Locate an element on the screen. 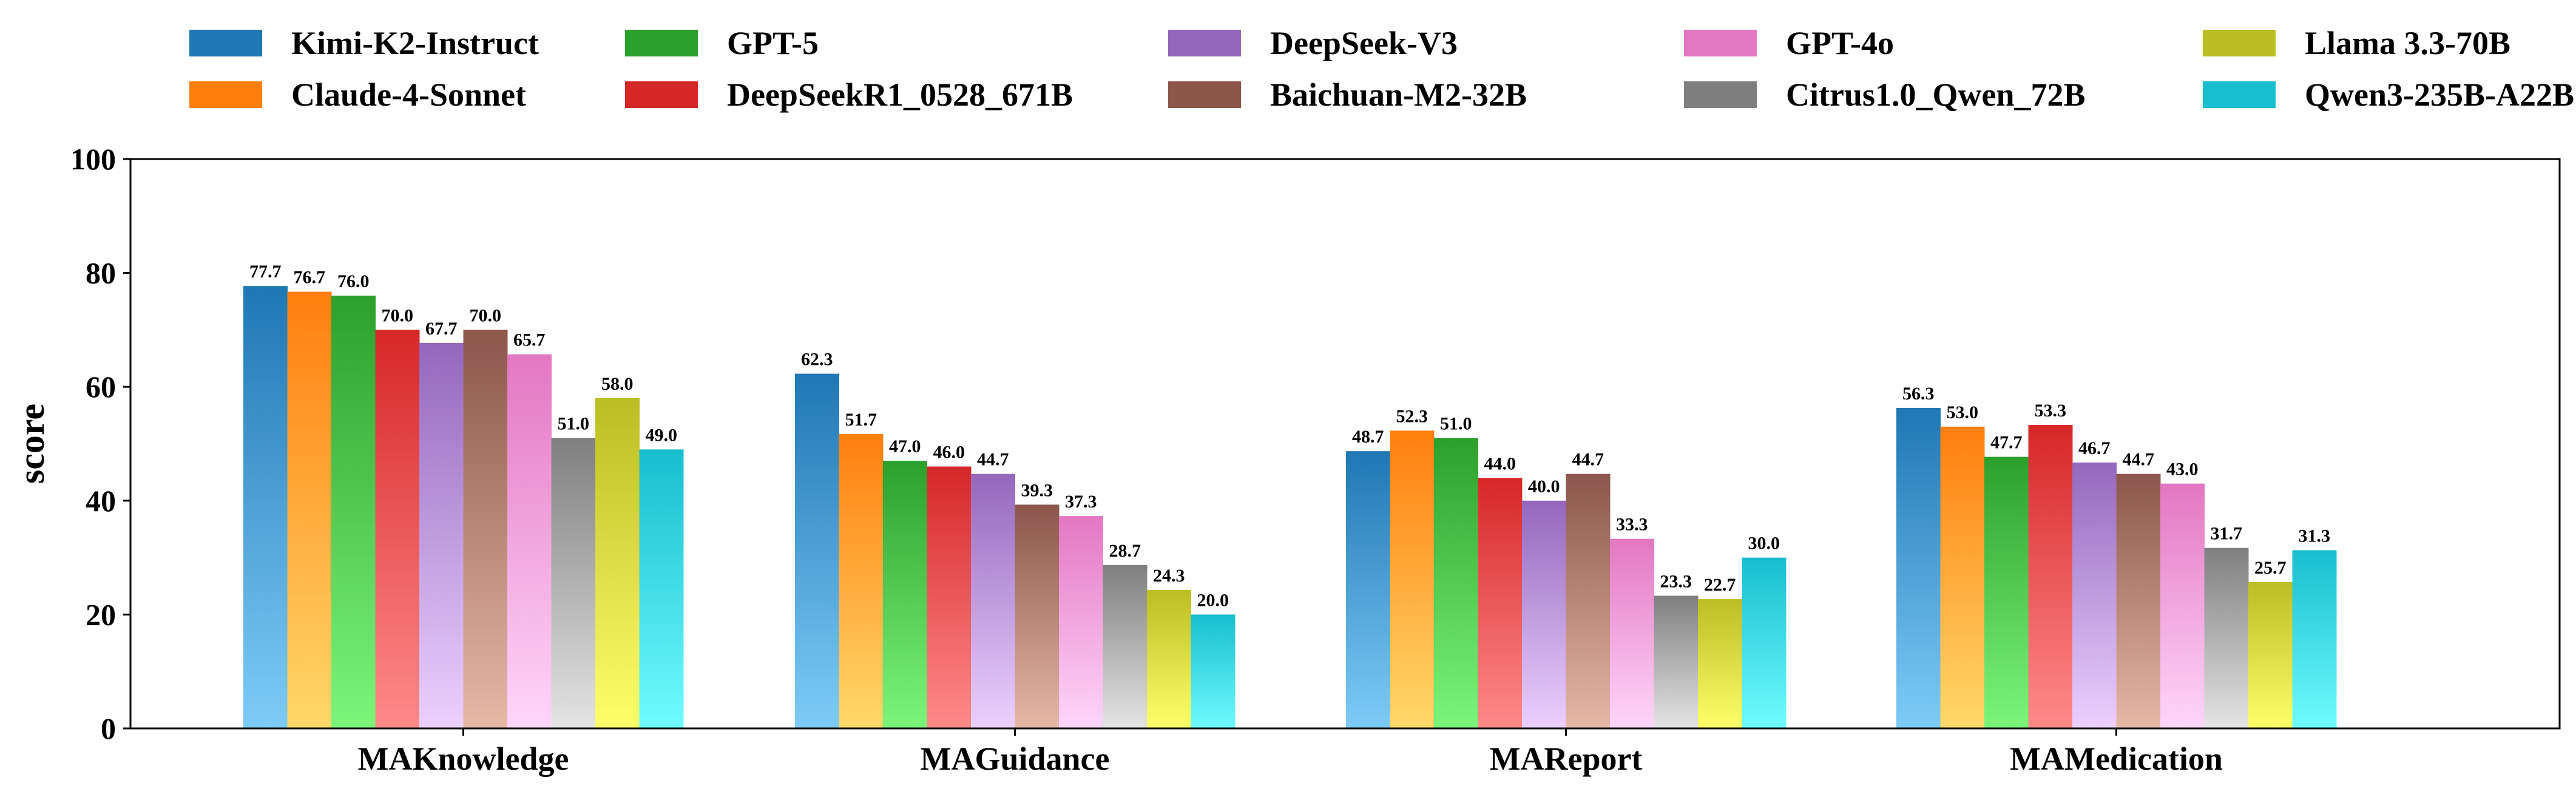  bar-MAKnowledge-Claude-4-Sonnet is located at coordinates (309, 510).